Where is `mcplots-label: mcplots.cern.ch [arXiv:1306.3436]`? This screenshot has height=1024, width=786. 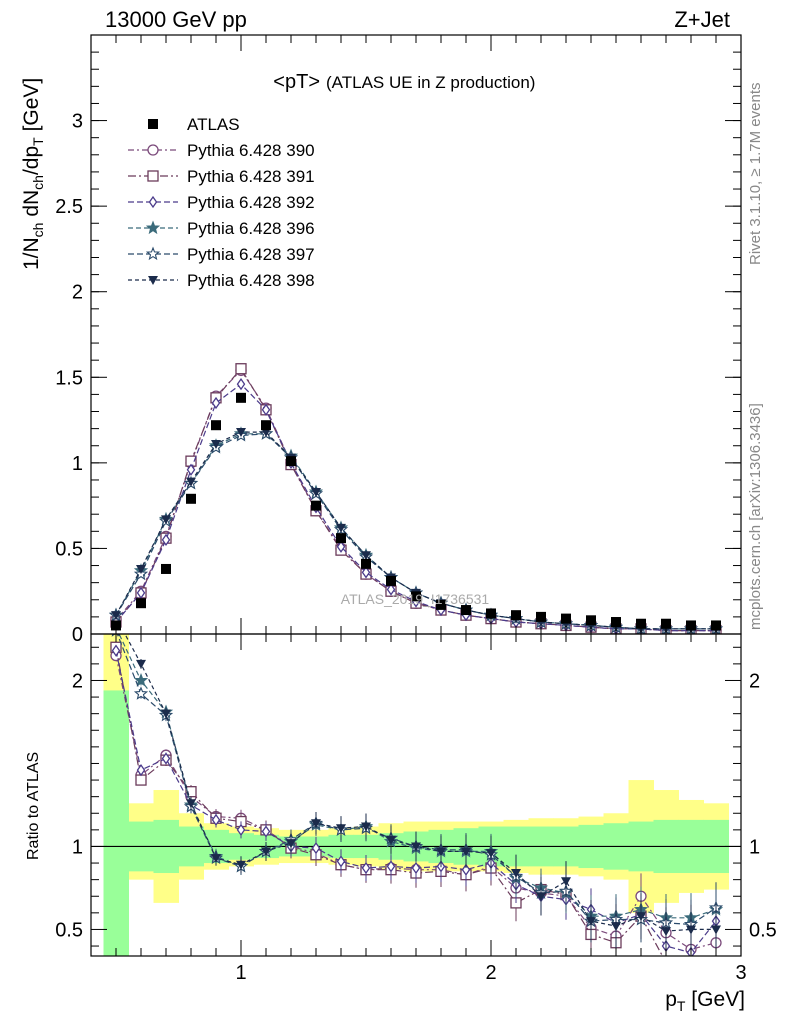 mcplots-label: mcplots.cern.ch [arXiv:1306.3436] is located at coordinates (755, 516).